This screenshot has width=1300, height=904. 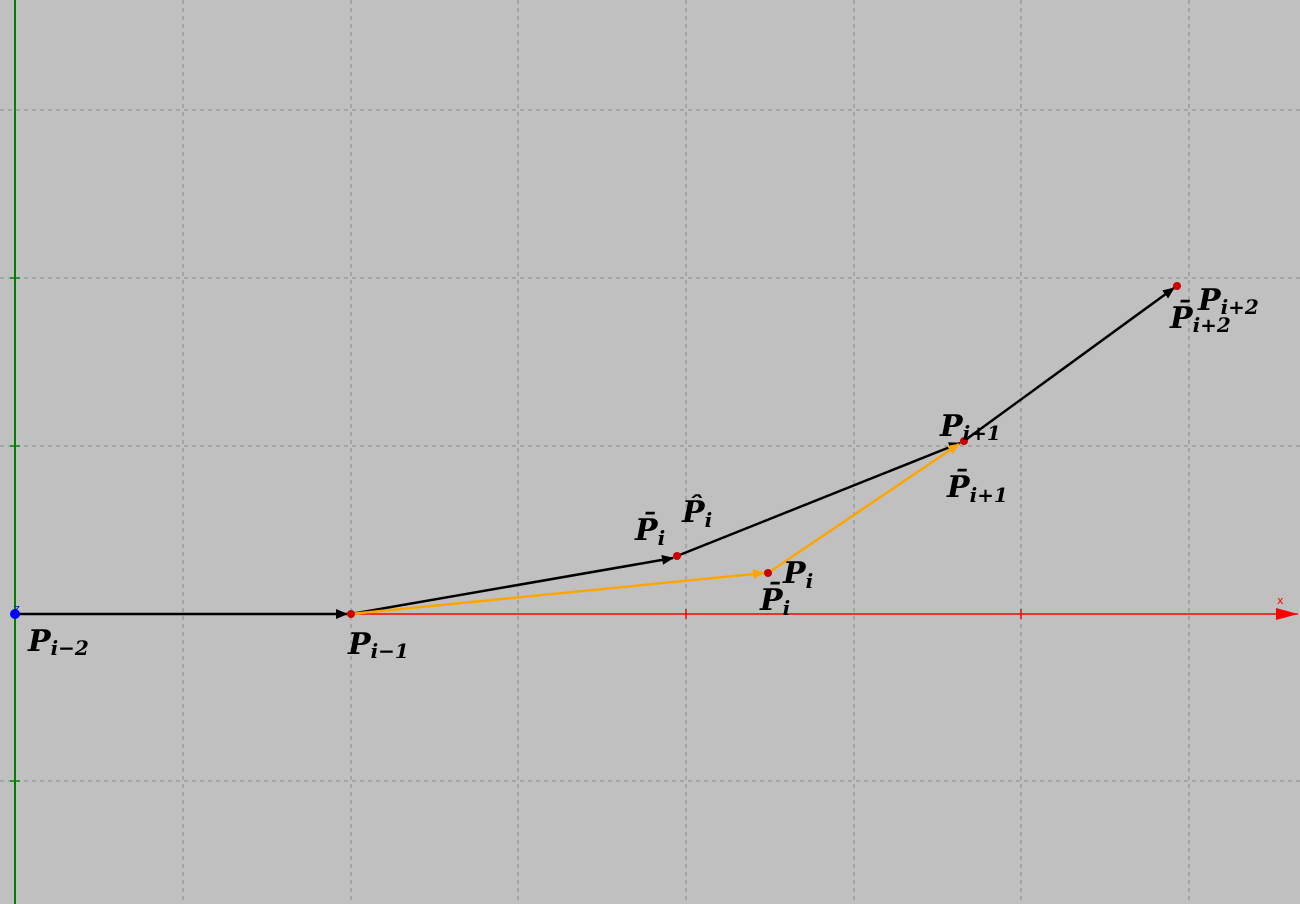 I want to click on label-pbar-ip2: P̄i+2, so click(x=1200, y=318).